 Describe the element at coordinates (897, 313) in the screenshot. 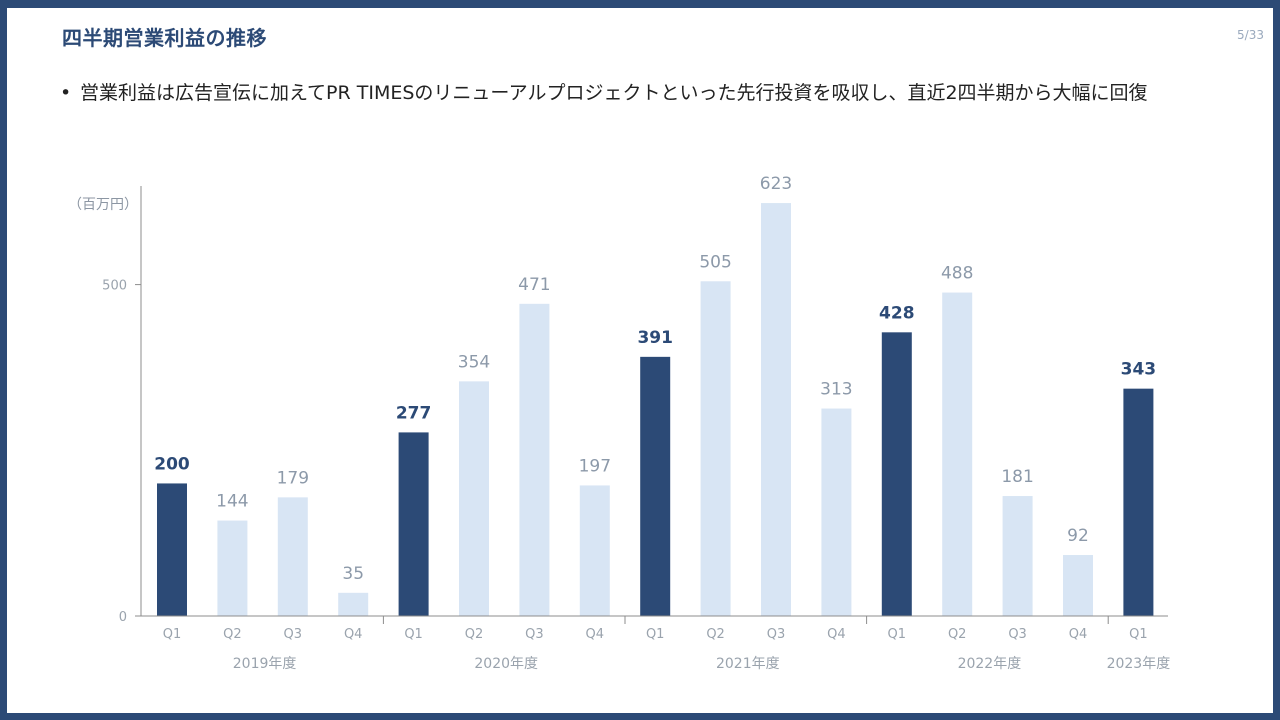

I see `bar-value-label: 428` at that location.